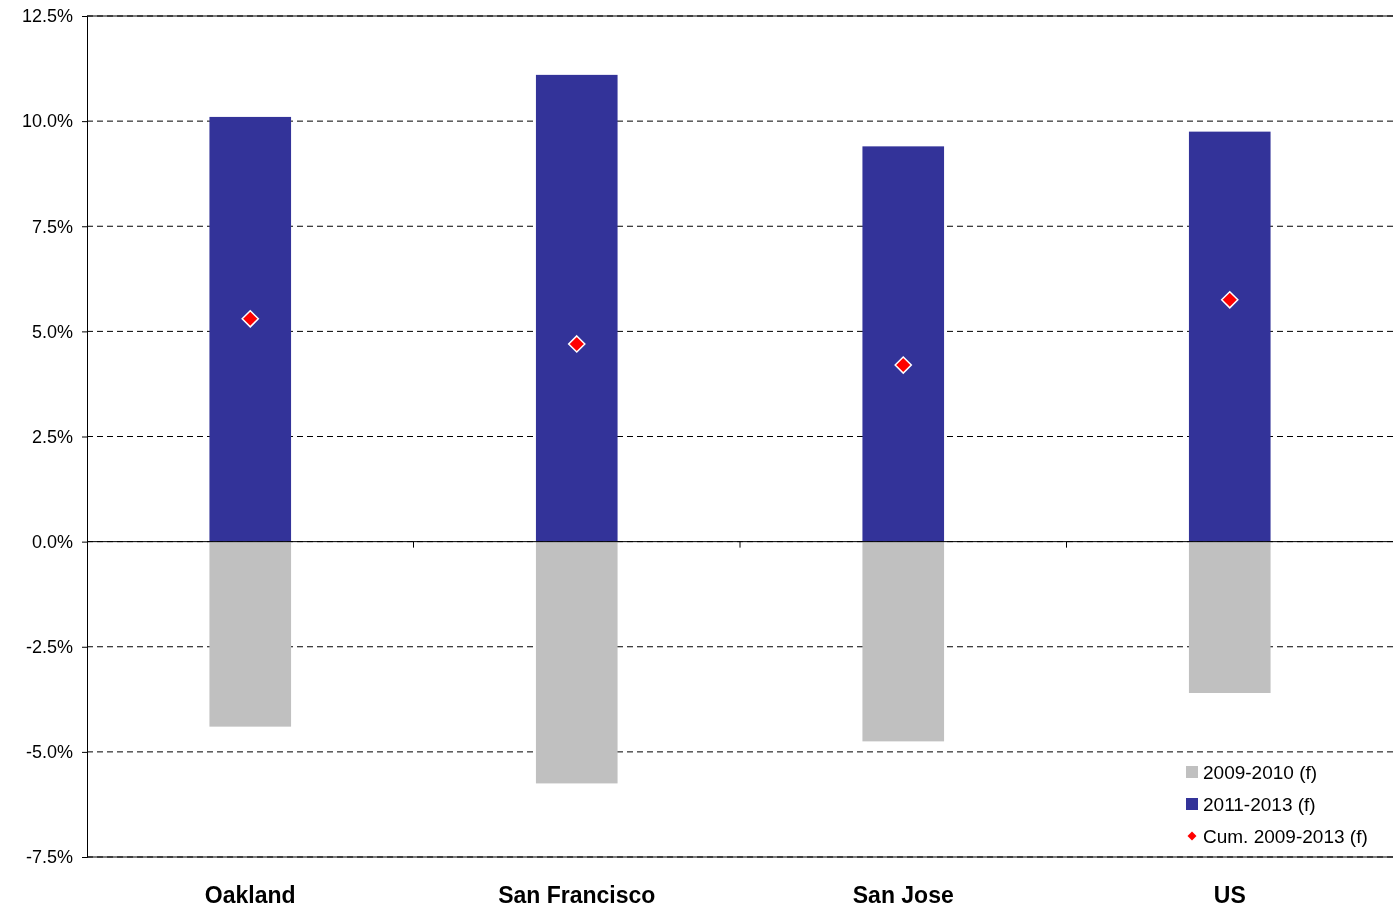  Describe the element at coordinates (52, 226) in the screenshot. I see `y-tick-label: 7.5%` at that location.